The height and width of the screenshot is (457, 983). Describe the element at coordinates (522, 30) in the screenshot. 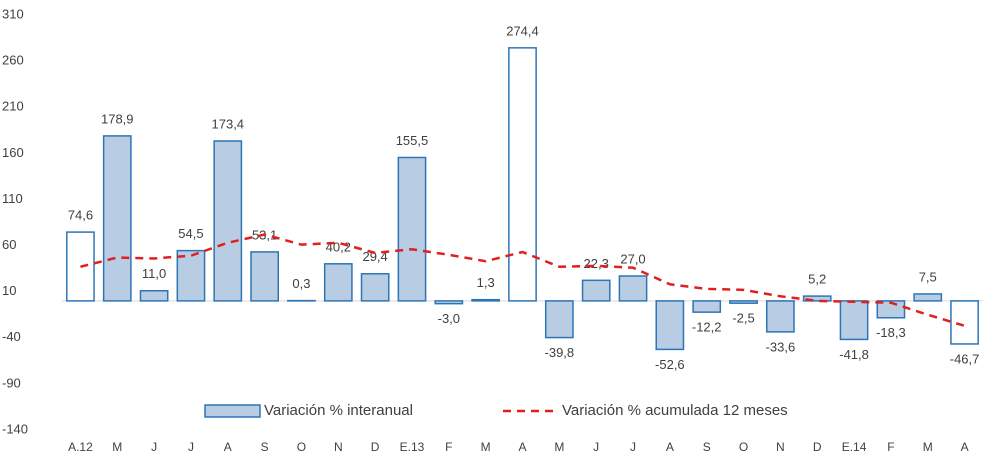

I see `value-label: 274,4` at that location.